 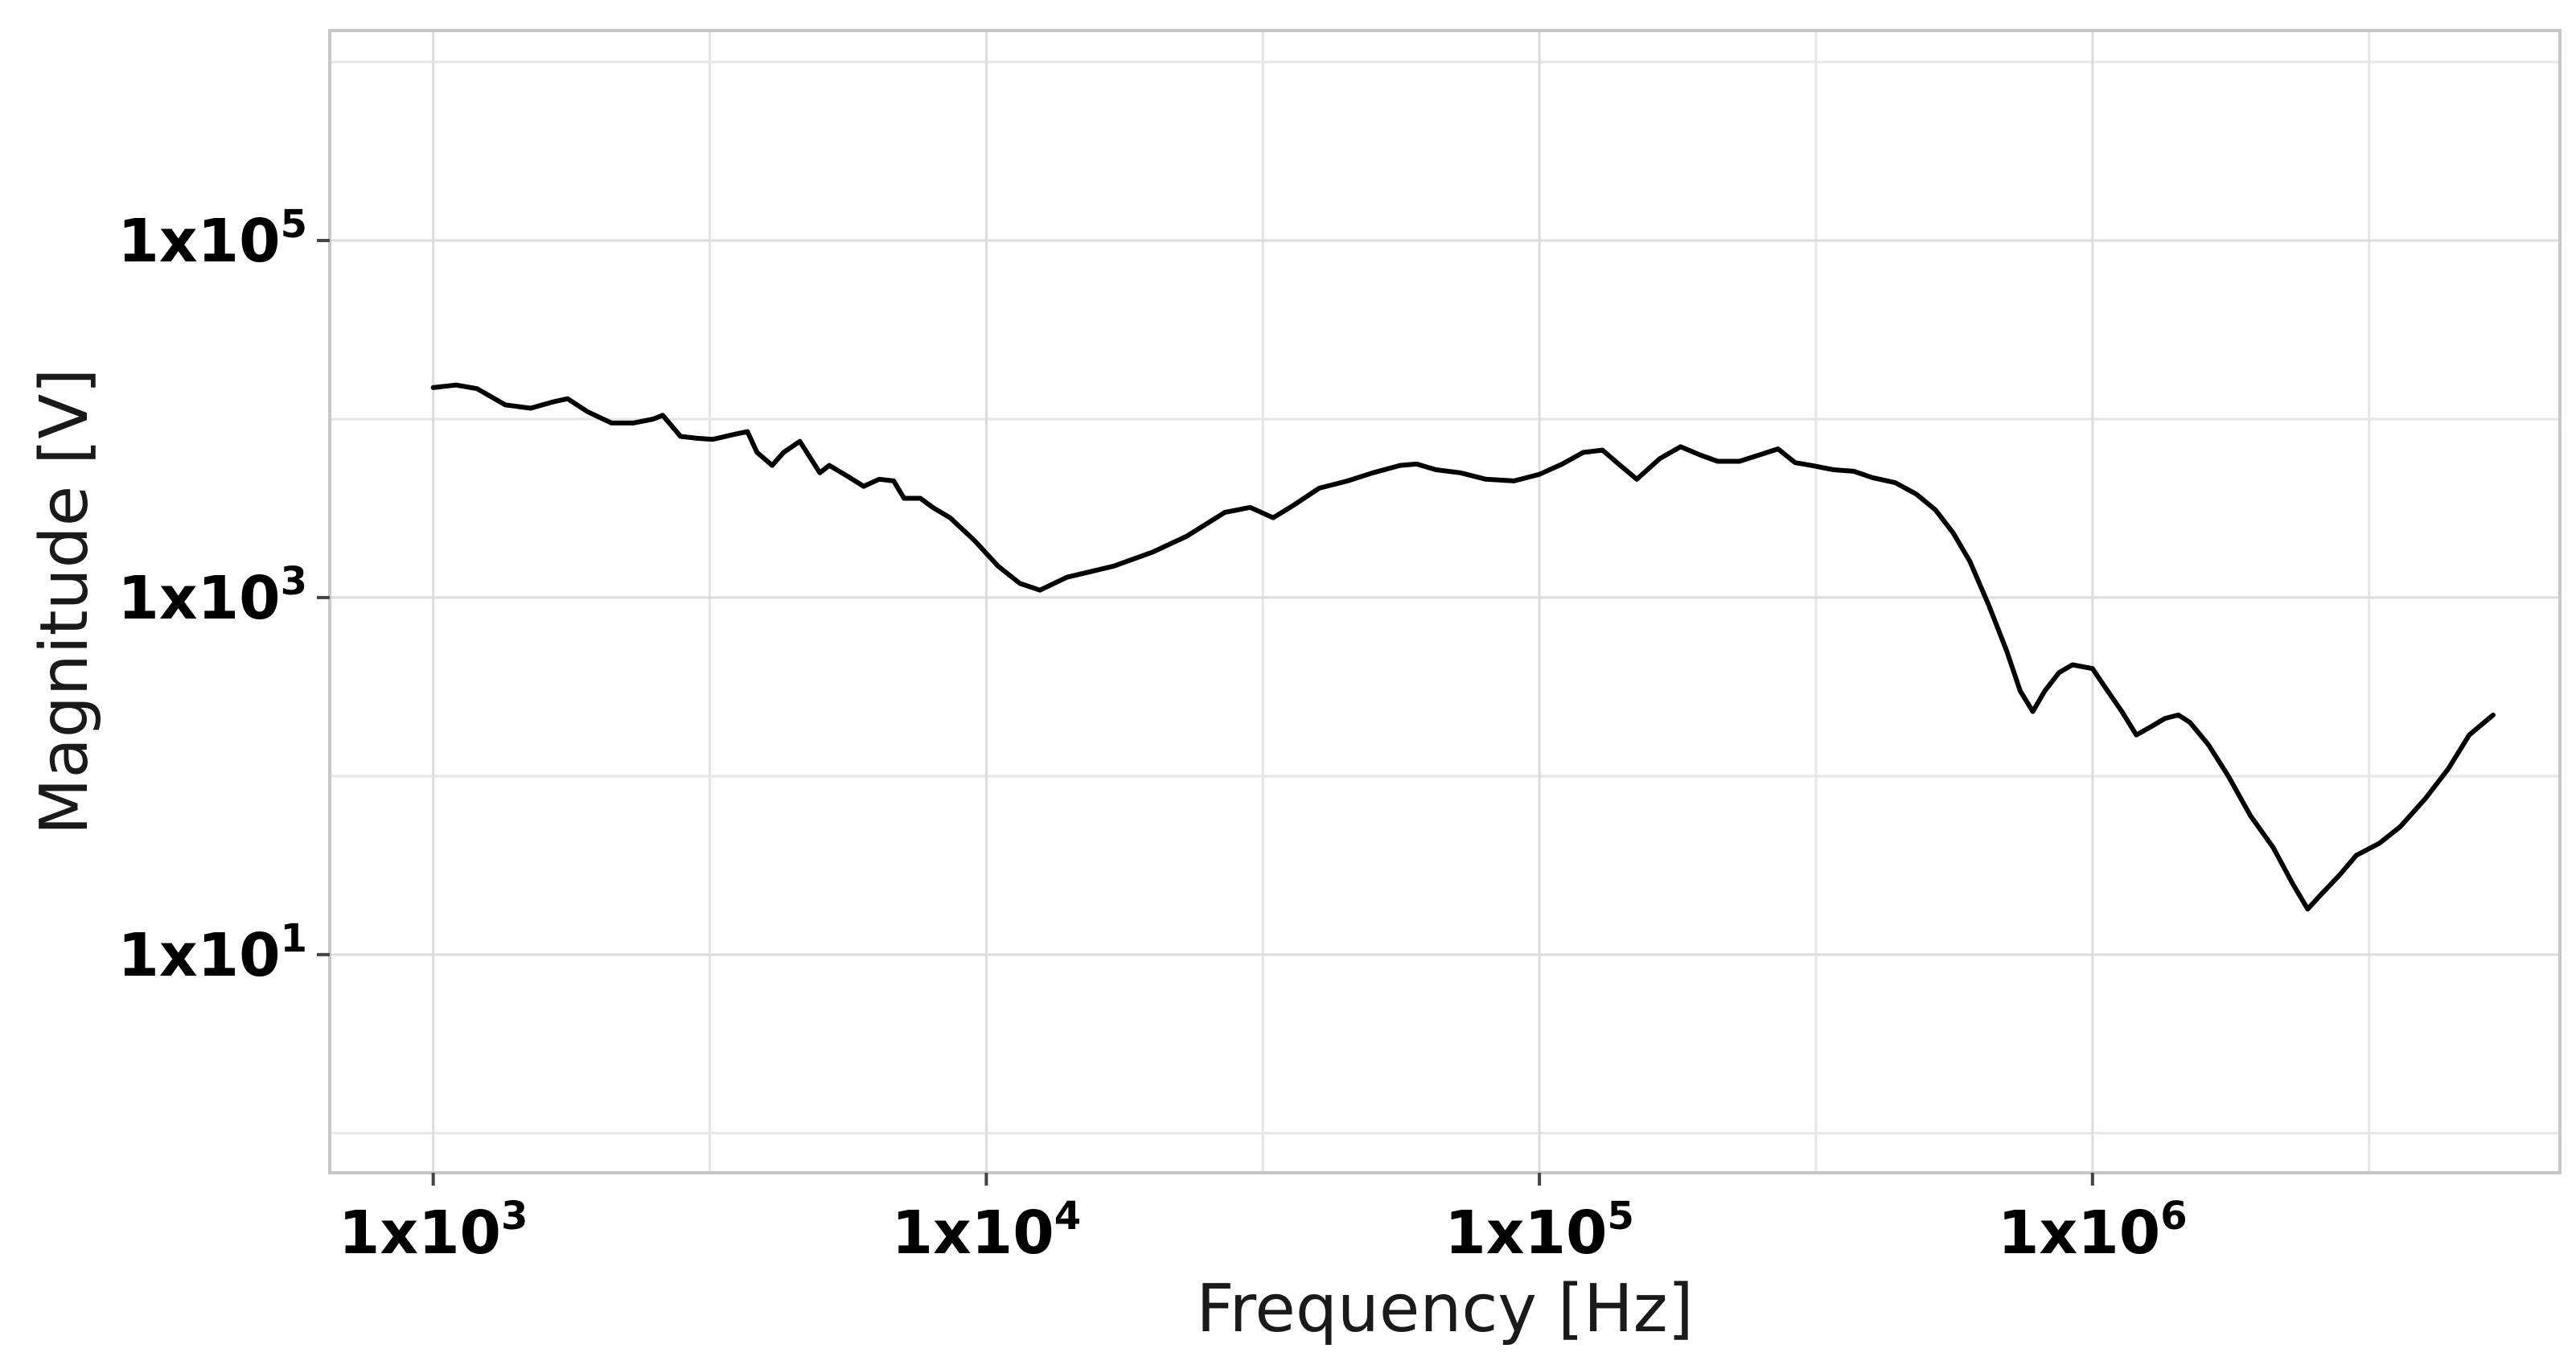 What do you see at coordinates (1539, 1231) in the screenshot?
I see `x-tick-label-2: 1x105` at bounding box center [1539, 1231].